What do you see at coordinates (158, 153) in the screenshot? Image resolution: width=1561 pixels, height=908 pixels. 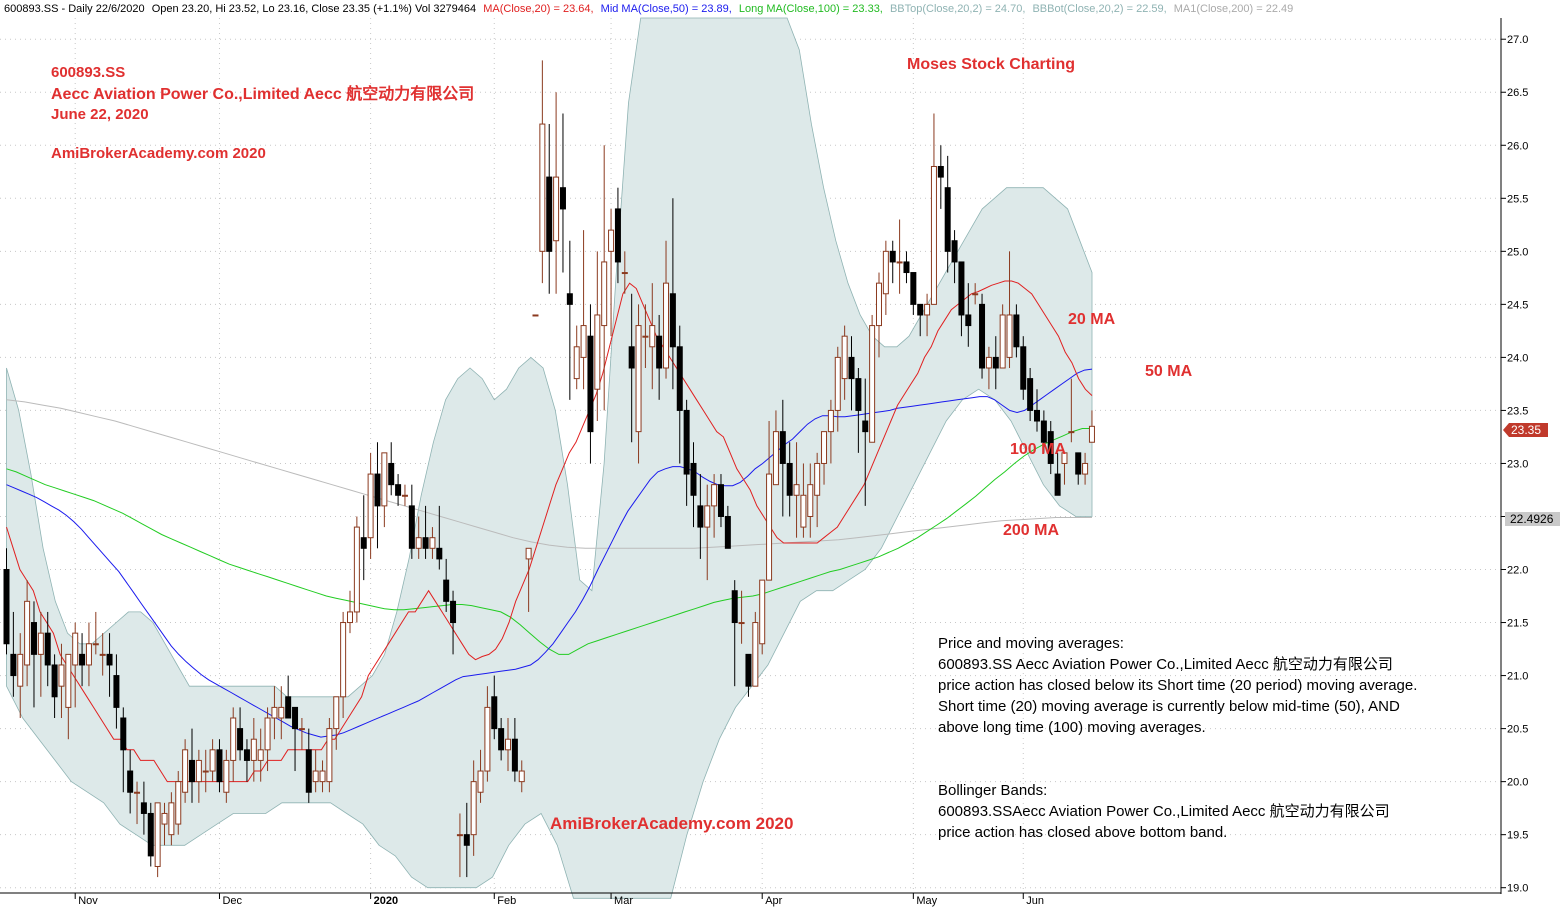 I see `site-title: AmiBrokerAcademy.com 2020` at bounding box center [158, 153].